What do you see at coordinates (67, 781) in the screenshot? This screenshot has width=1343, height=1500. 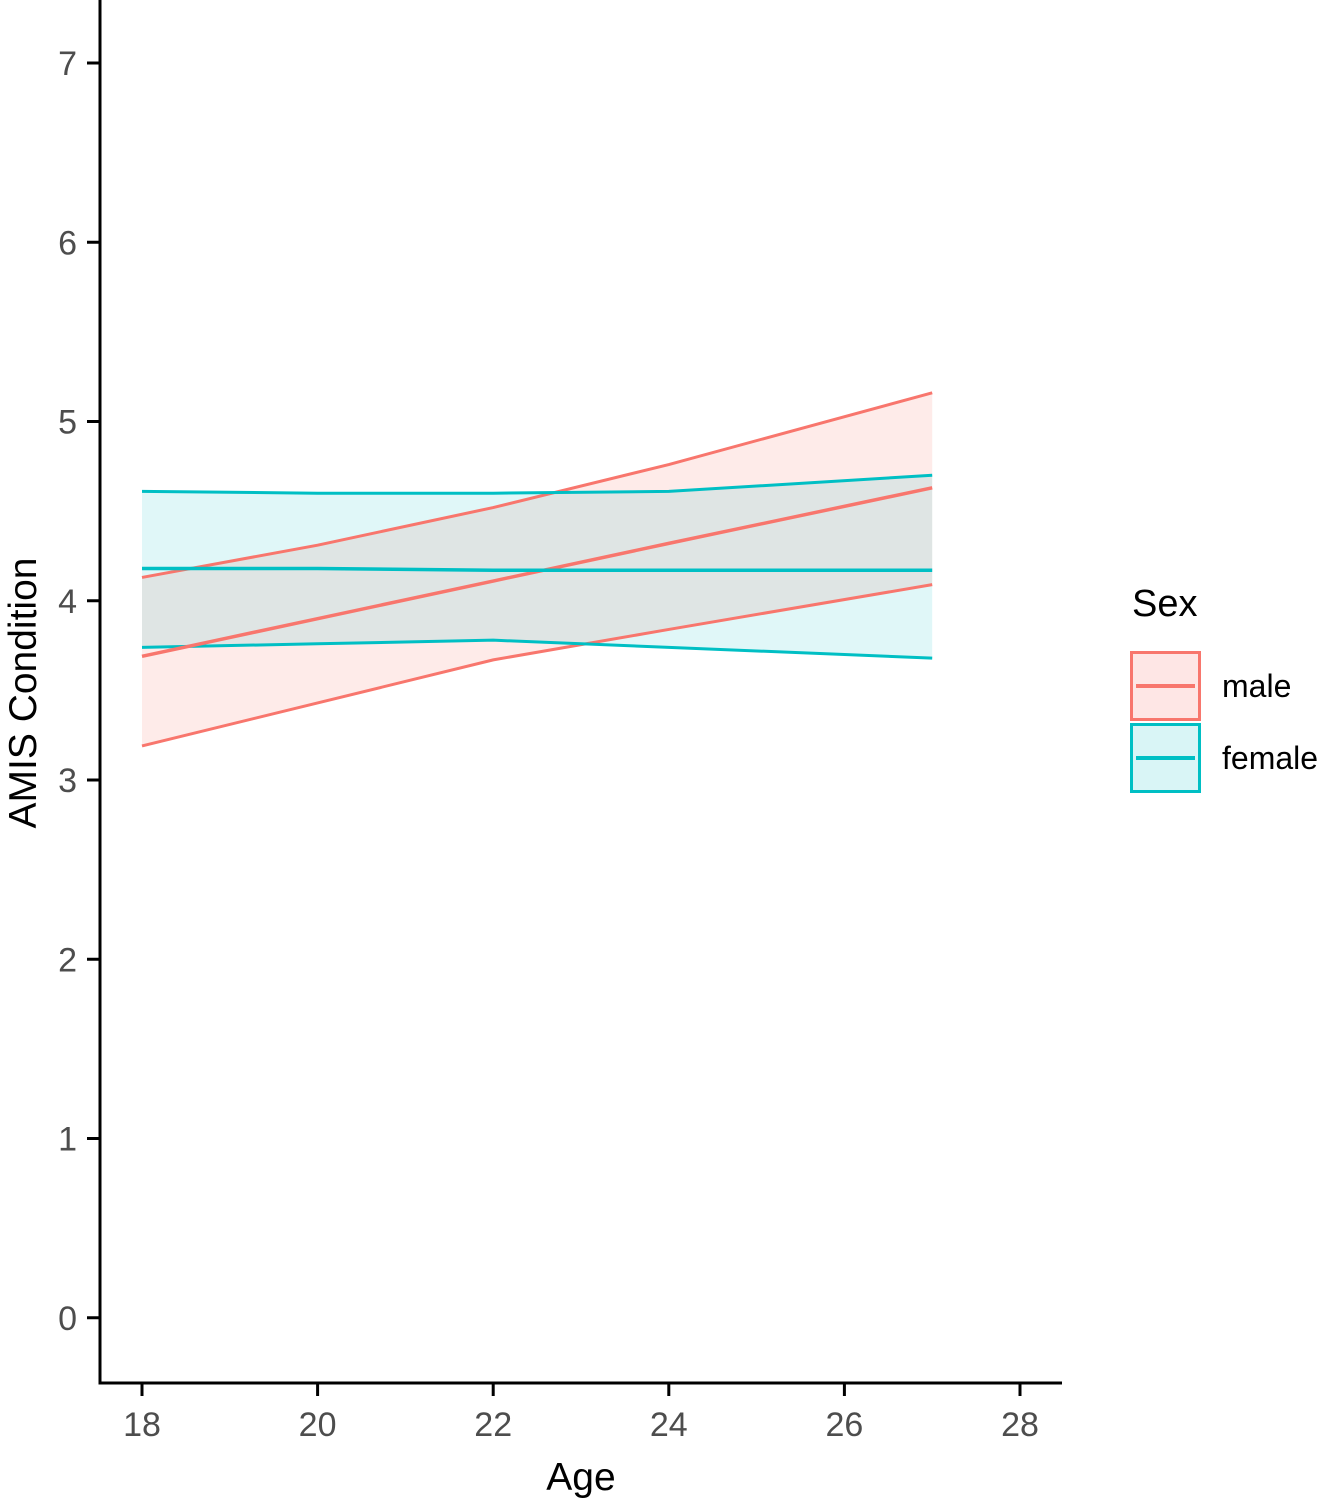 I see `y-tick-label: 3` at bounding box center [67, 781].